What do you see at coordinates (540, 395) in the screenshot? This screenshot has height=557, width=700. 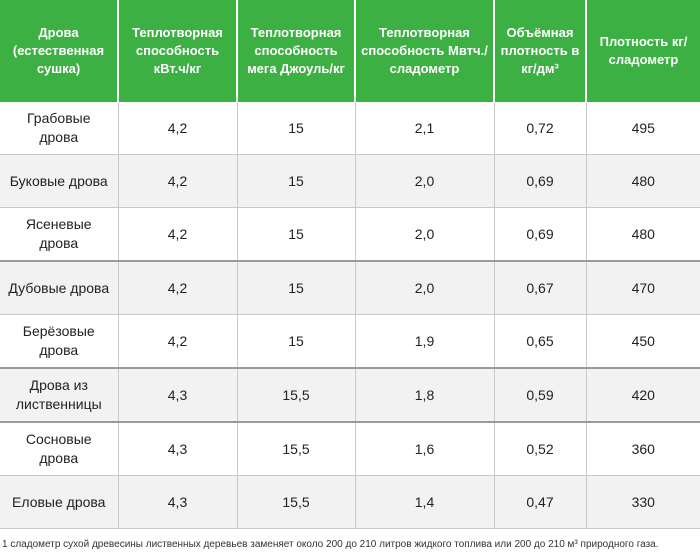 I see `cell-bulk-density: 0,59` at bounding box center [540, 395].